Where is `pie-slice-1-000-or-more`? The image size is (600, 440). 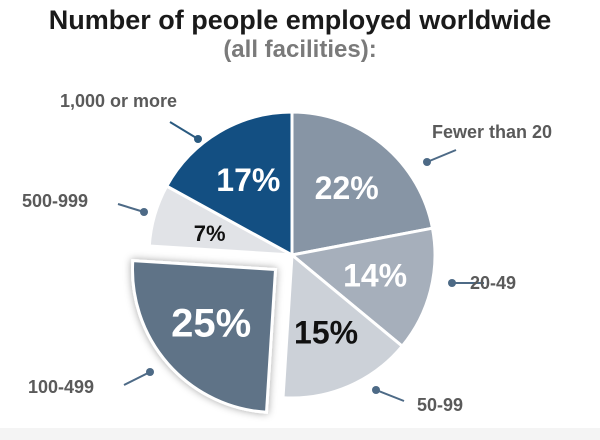
pie-slice-1-000-or-more is located at coordinates (229, 184).